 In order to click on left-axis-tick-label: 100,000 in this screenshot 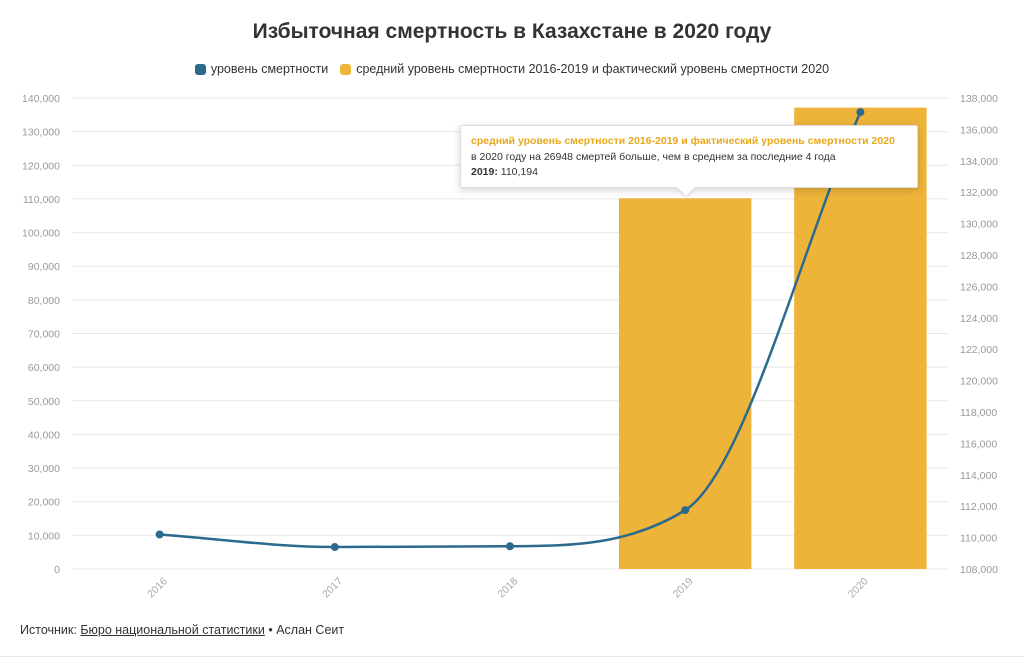, I will do `click(41, 234)`.